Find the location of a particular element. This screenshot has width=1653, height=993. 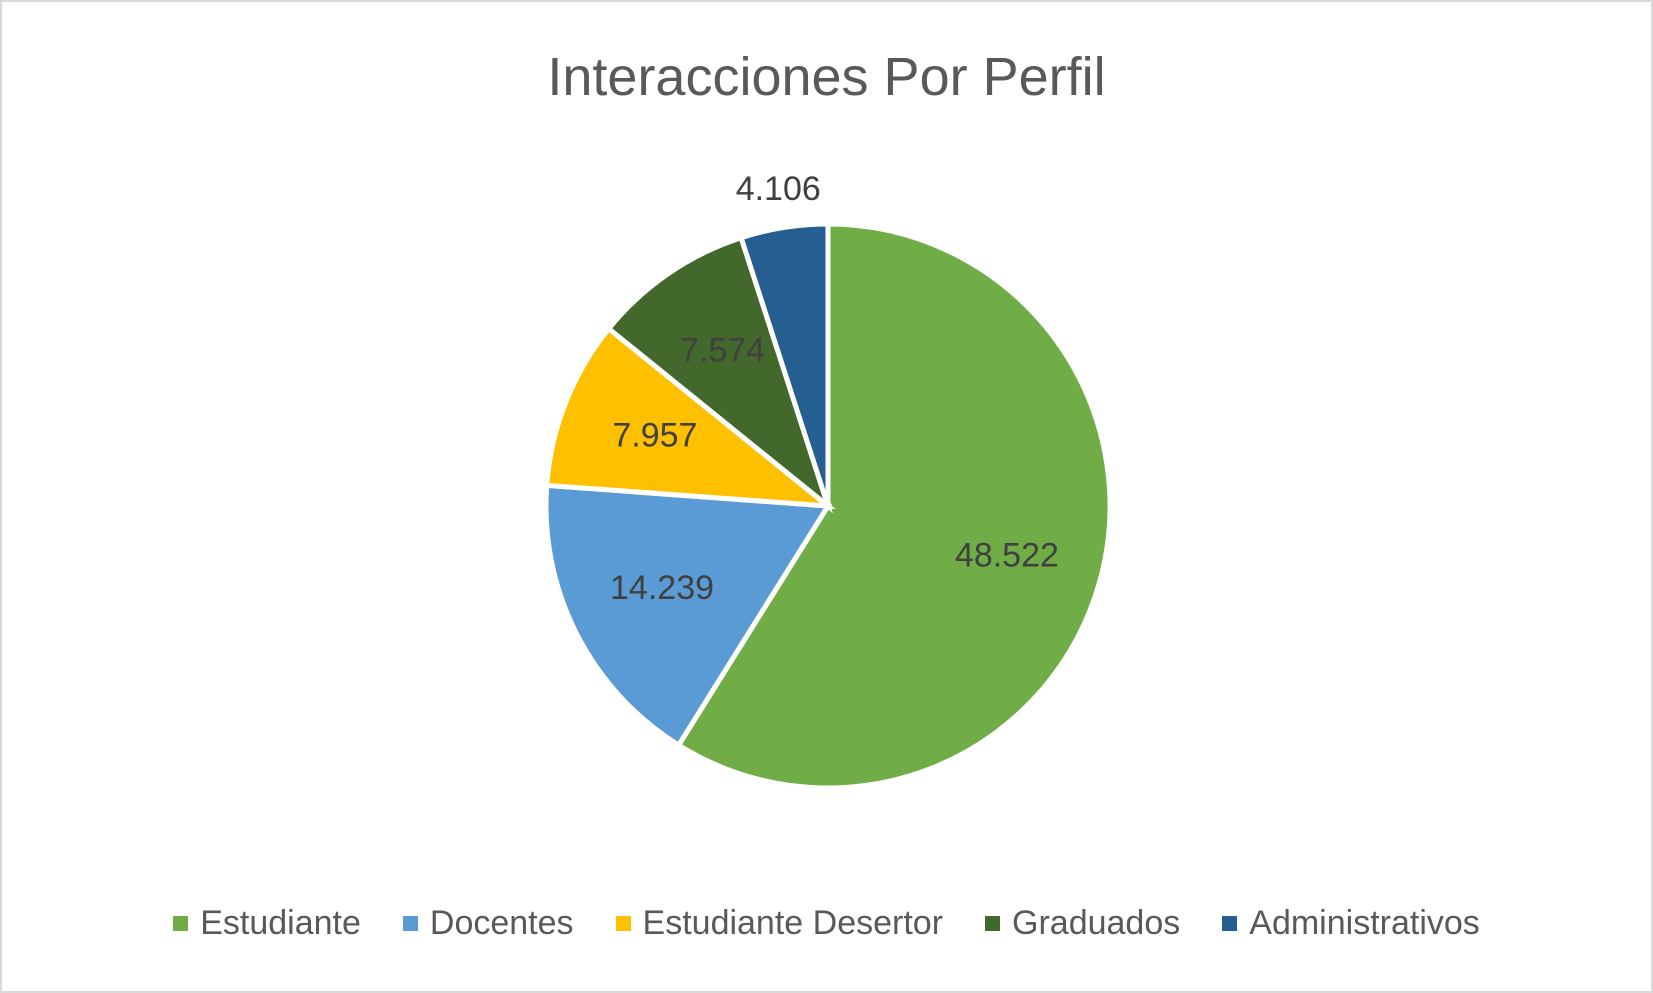

legend-item: Docentes is located at coordinates (488, 923).